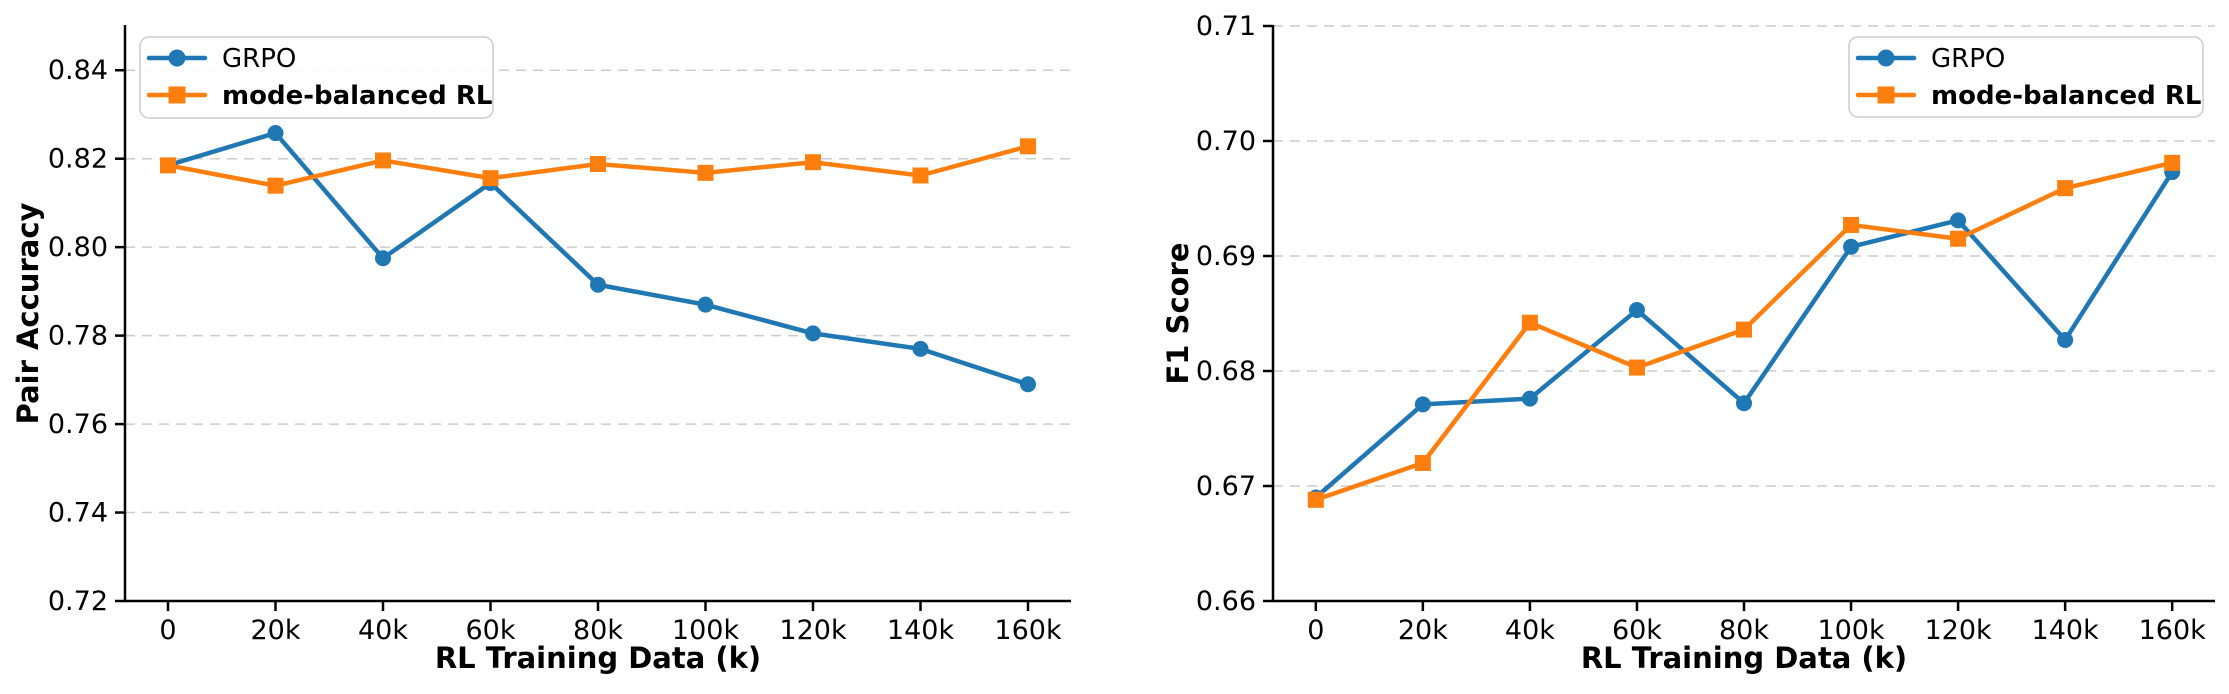 Image resolution: width=2229 pixels, height=694 pixels. I want to click on y-tick-label: 0.67, so click(1226, 486).